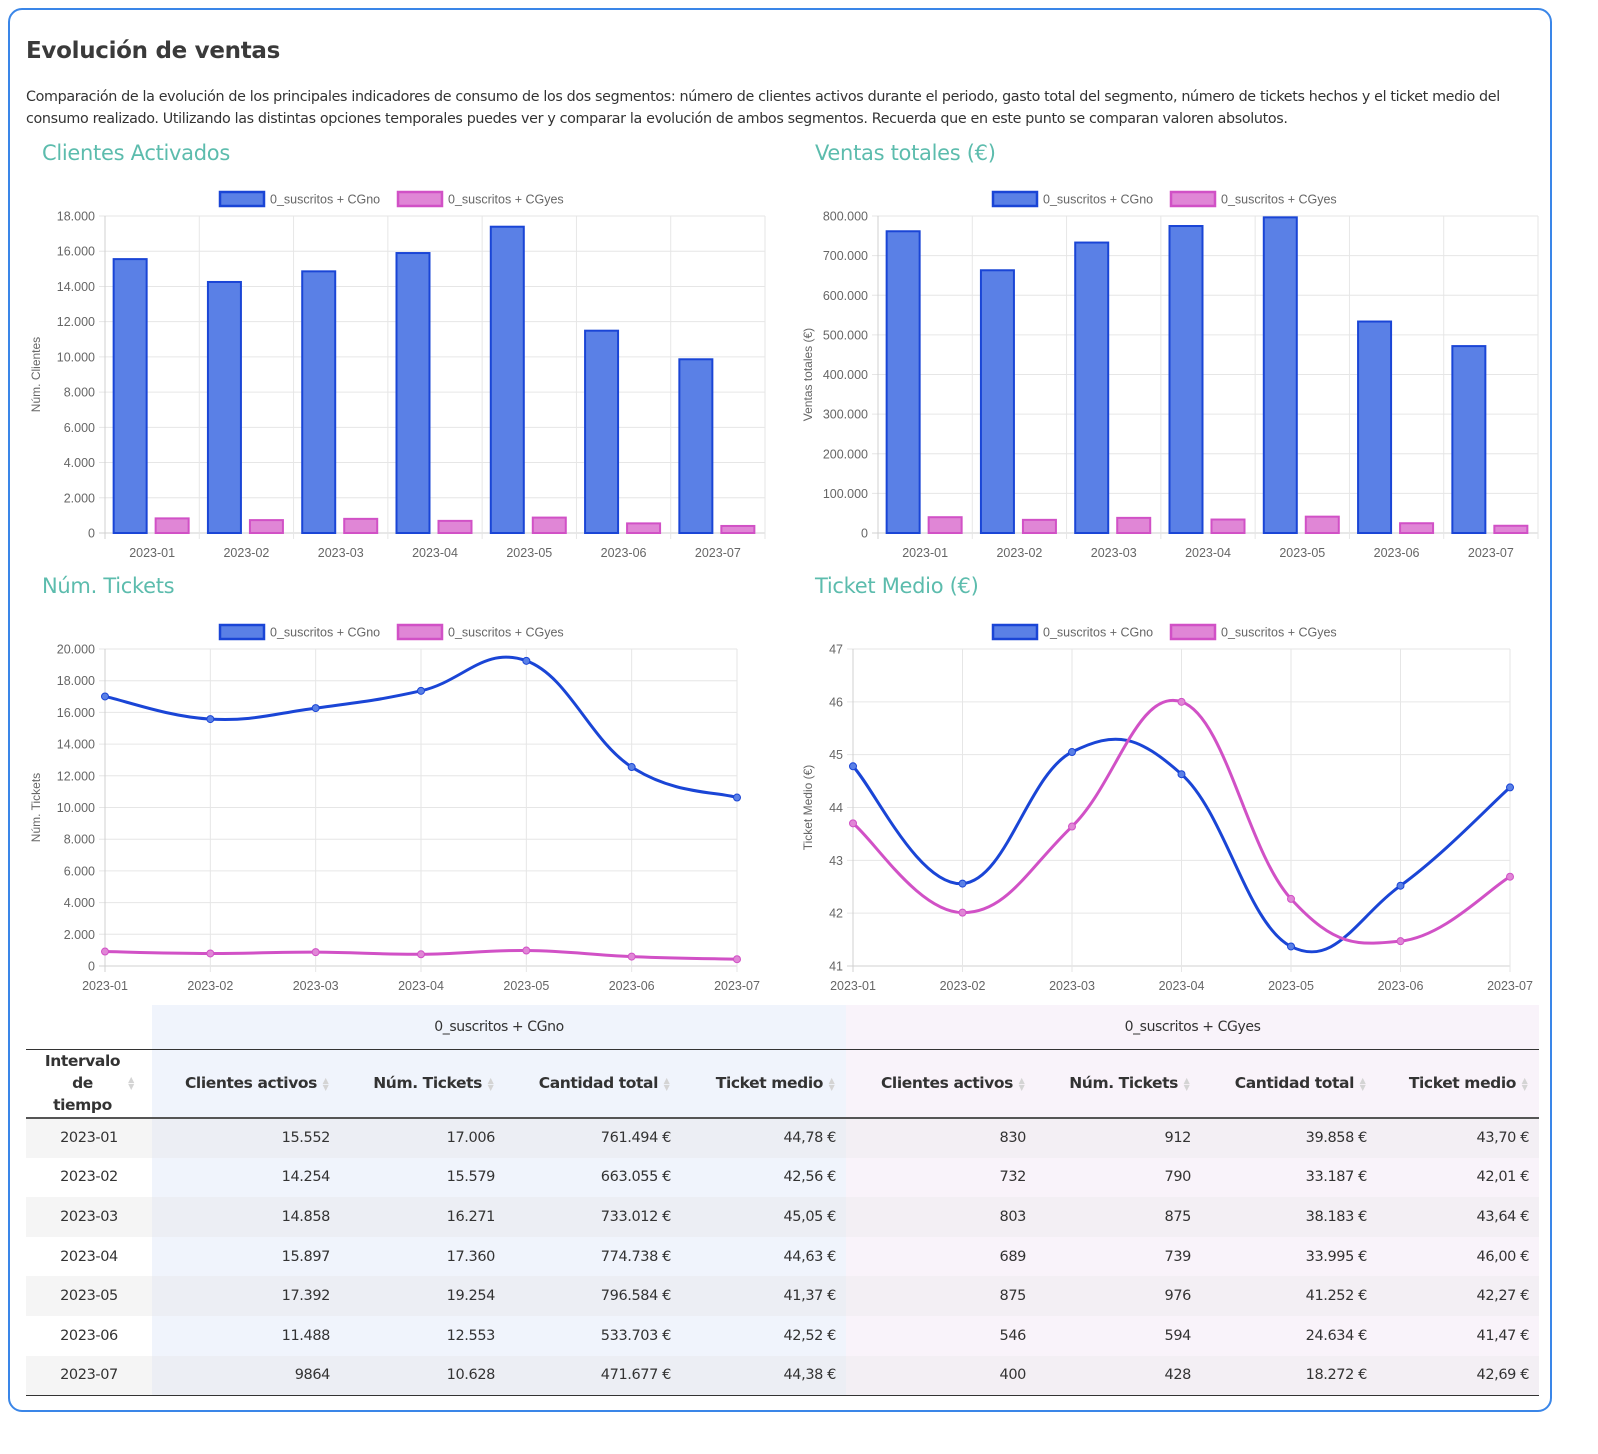  What do you see at coordinates (836, 755) in the screenshot?
I see `y-tick-label: 45` at bounding box center [836, 755].